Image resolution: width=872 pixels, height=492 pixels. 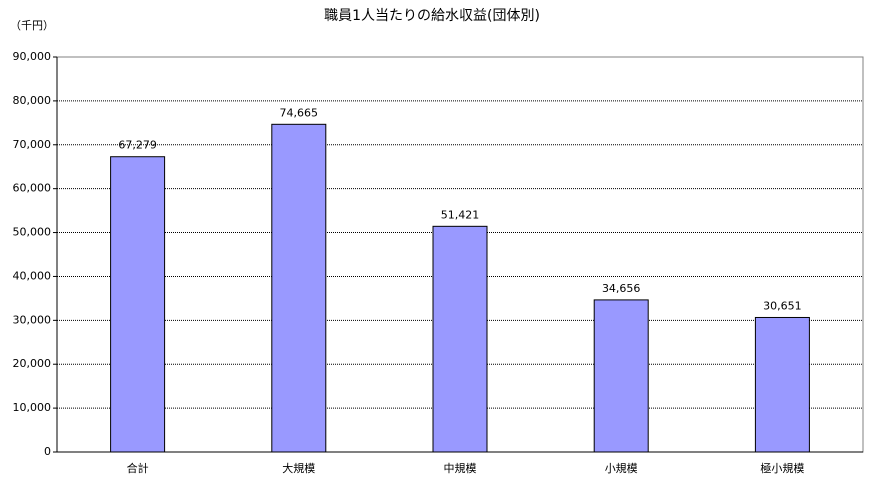 What do you see at coordinates (138, 468) in the screenshot?
I see `x-tick-label: 合計` at bounding box center [138, 468].